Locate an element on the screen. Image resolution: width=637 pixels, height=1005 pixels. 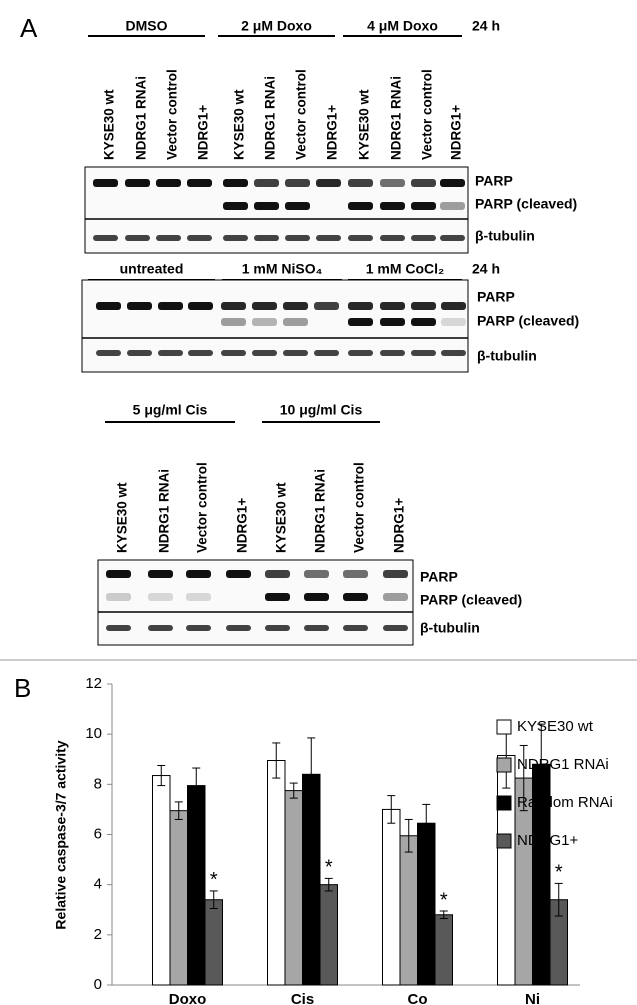
y-tick-label: 2 is located at coordinates (98, 934).